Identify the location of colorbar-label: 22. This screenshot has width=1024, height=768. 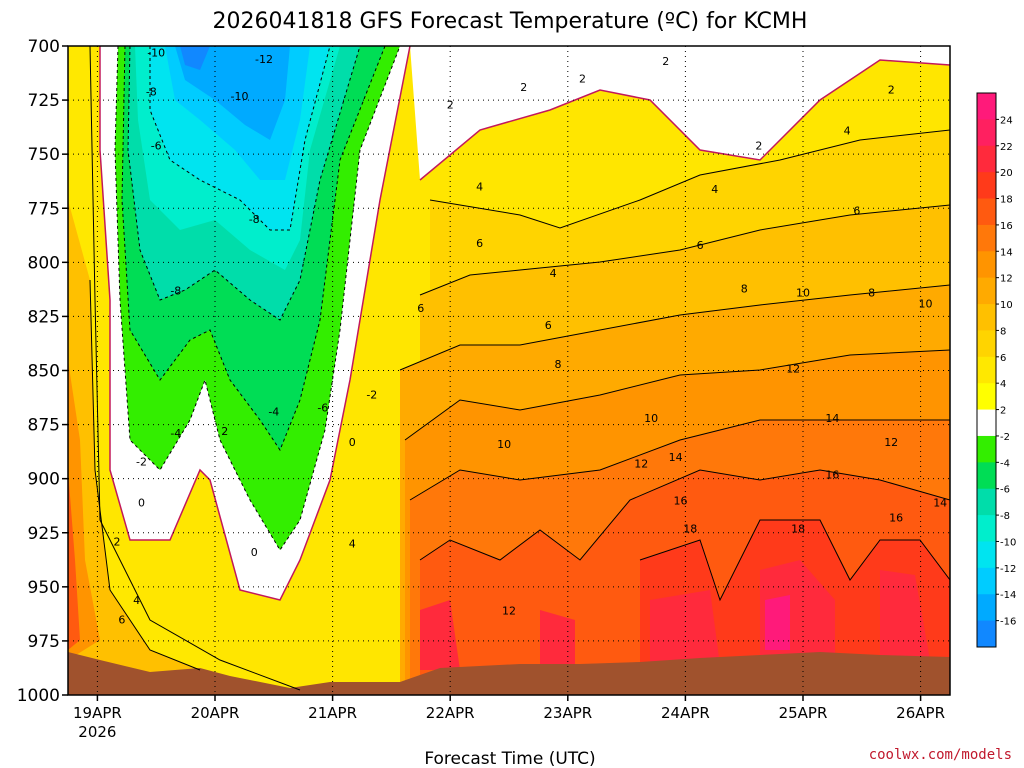
(1006, 147).